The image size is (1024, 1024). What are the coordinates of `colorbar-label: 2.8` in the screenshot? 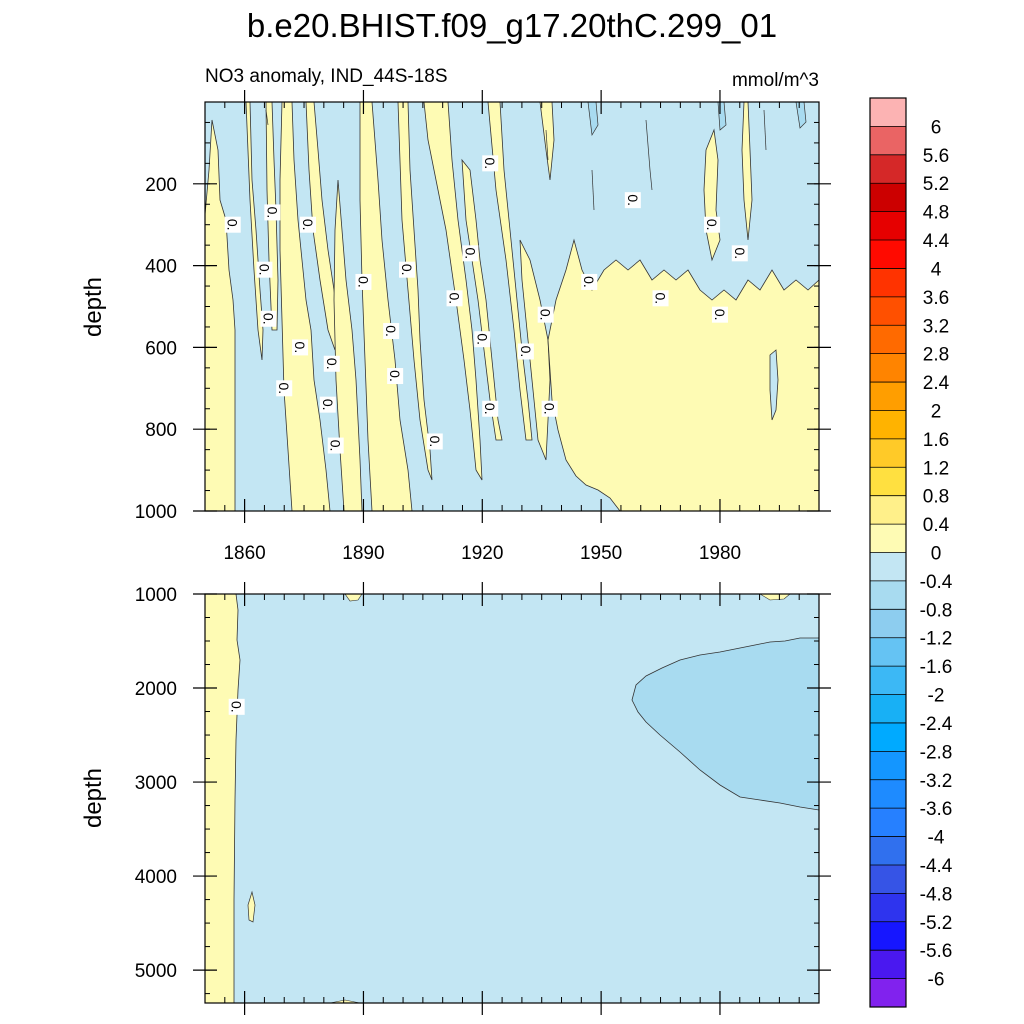 It's located at (936, 355).